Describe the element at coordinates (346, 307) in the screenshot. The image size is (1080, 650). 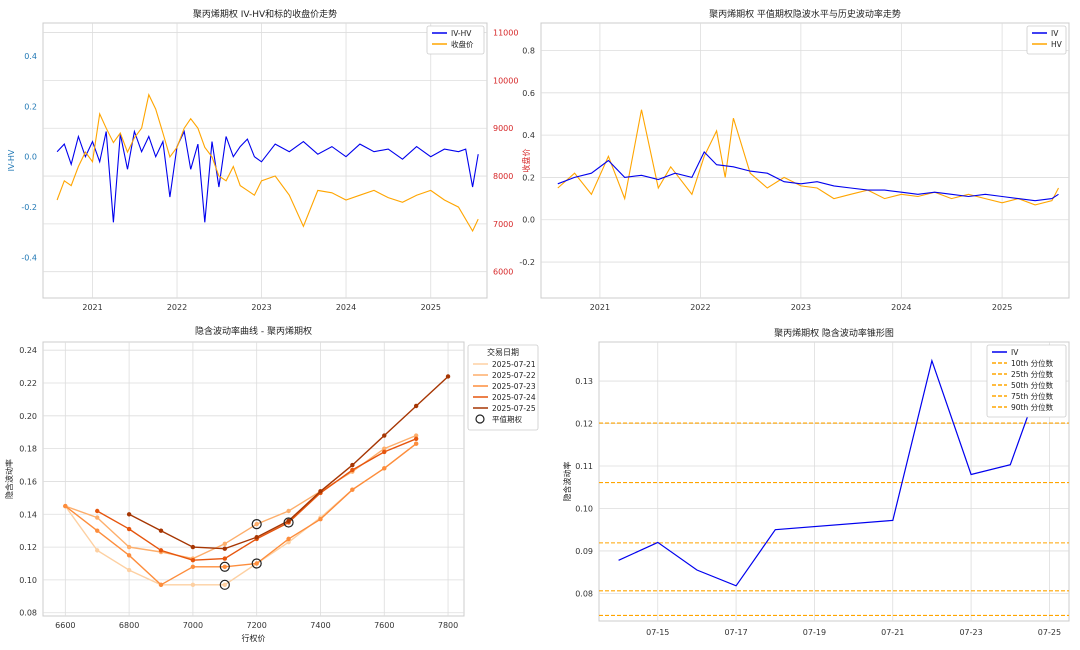
I see `chart1-x-tick: 2024` at that location.